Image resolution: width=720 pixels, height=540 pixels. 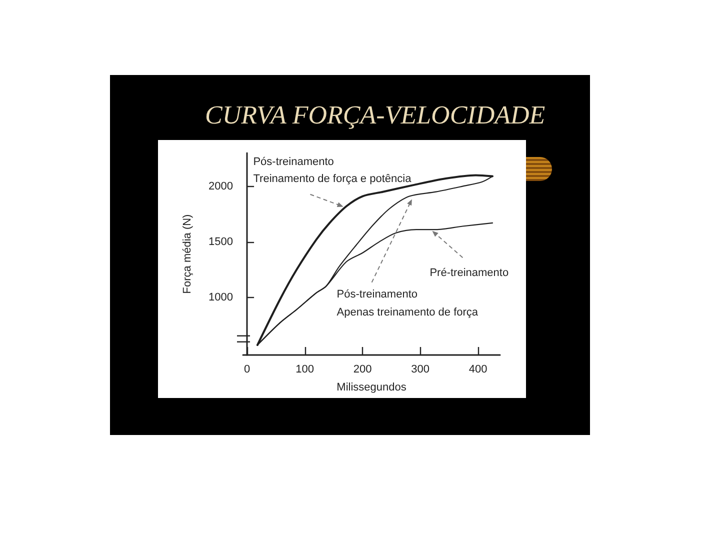 What do you see at coordinates (247, 370) in the screenshot?
I see `x-tick-label: 0` at bounding box center [247, 370].